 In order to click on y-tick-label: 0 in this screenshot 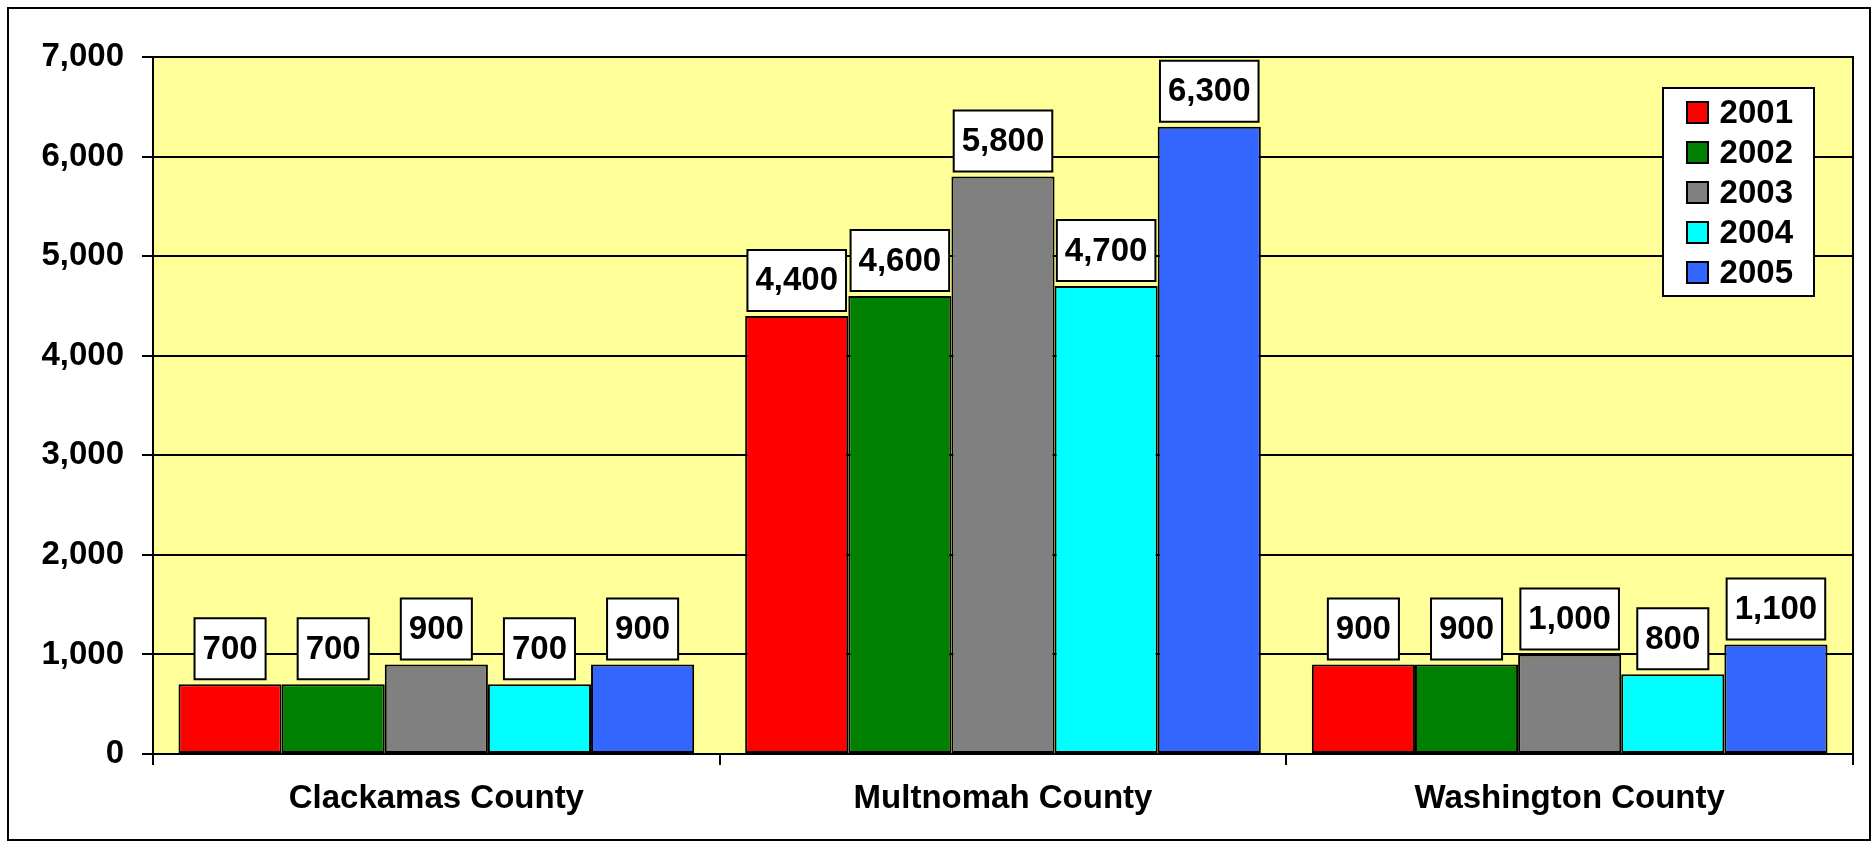, I will do `click(114, 752)`.